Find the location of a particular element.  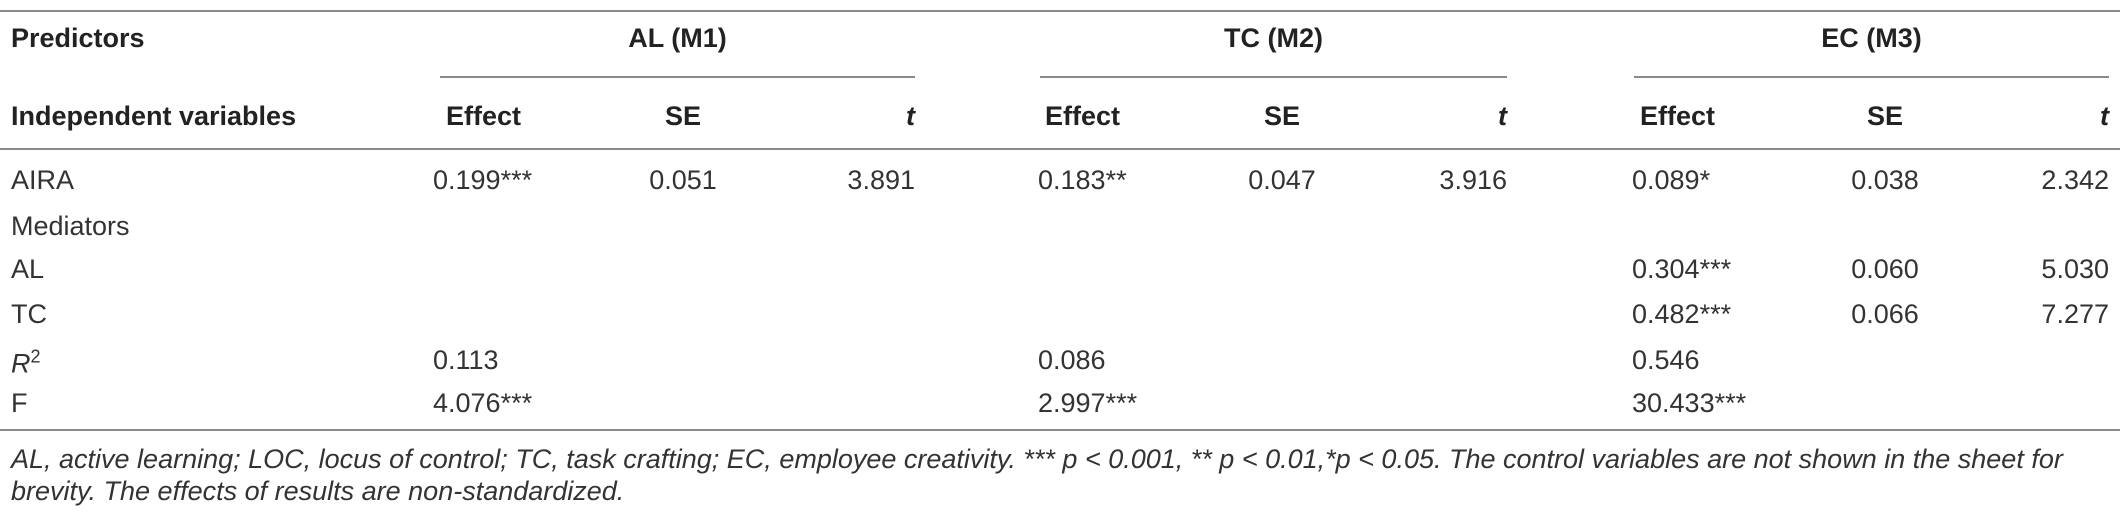

row-label: Mediators is located at coordinates (70, 226).